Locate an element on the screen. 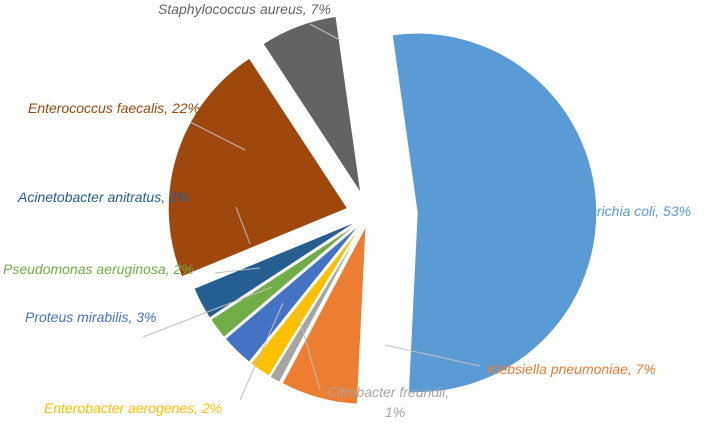  pie-slice-staphylococcus-aureus is located at coordinates (312, 105).